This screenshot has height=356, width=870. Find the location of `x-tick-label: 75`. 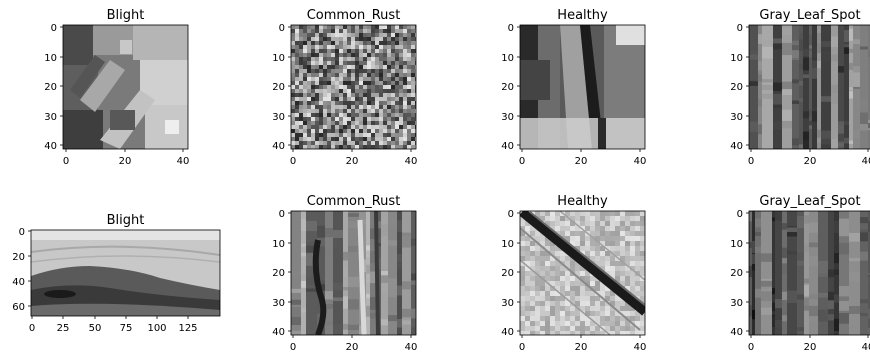

x-tick-label: 75 is located at coordinates (126, 328).